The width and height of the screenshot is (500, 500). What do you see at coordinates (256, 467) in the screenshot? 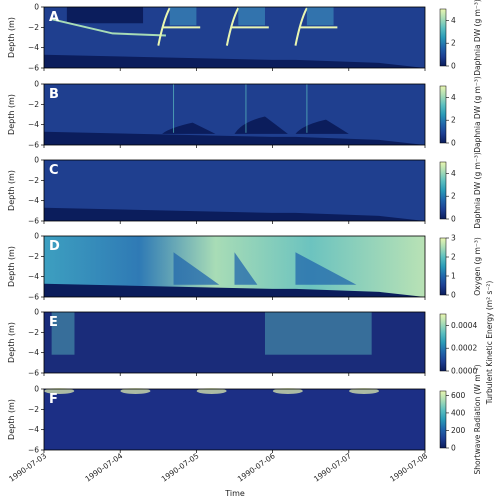
I see `x-tick-label: 1990-07-06` at bounding box center [256, 467].